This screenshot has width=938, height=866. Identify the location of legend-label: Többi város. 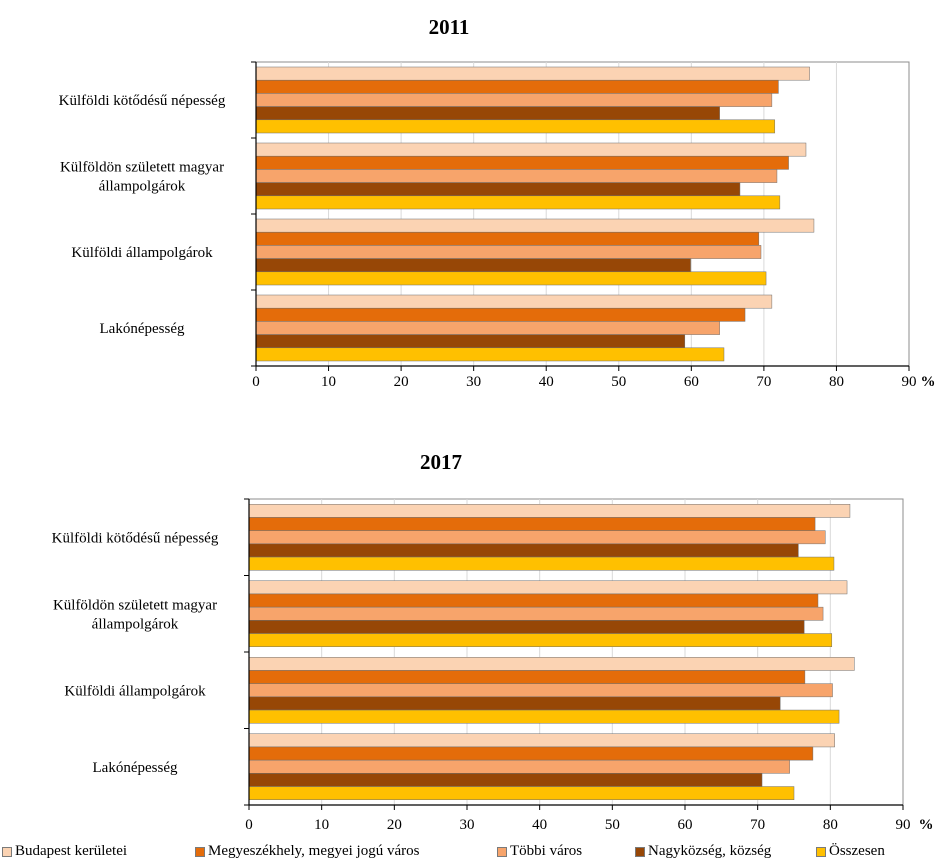
(546, 851).